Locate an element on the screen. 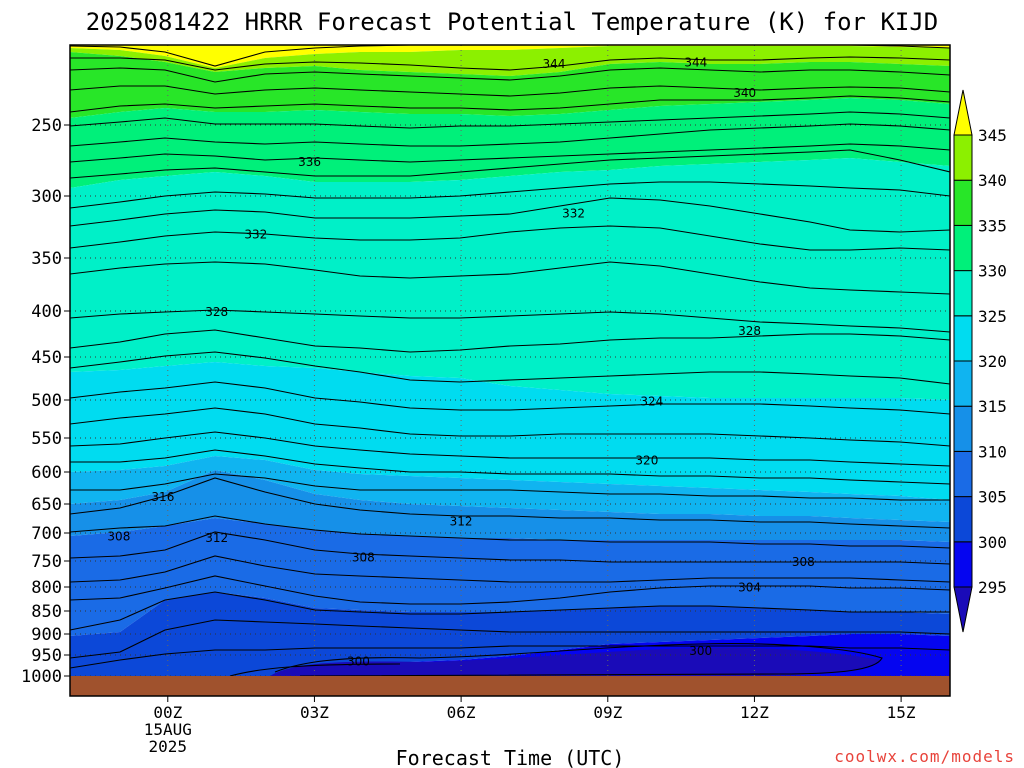  y-tick-label: 850 is located at coordinates (46, 612).